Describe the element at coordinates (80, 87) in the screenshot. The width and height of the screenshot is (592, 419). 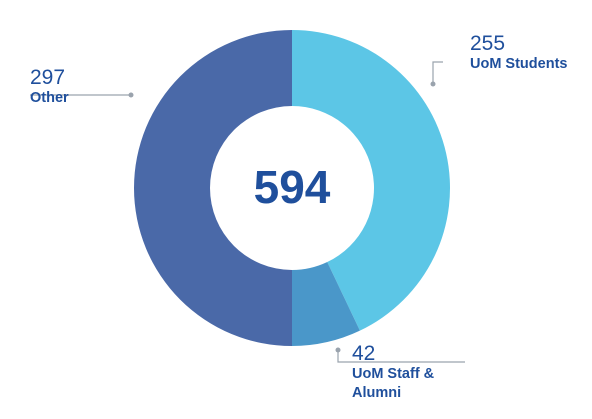
I see `segment-label: 297 Other` at that location.